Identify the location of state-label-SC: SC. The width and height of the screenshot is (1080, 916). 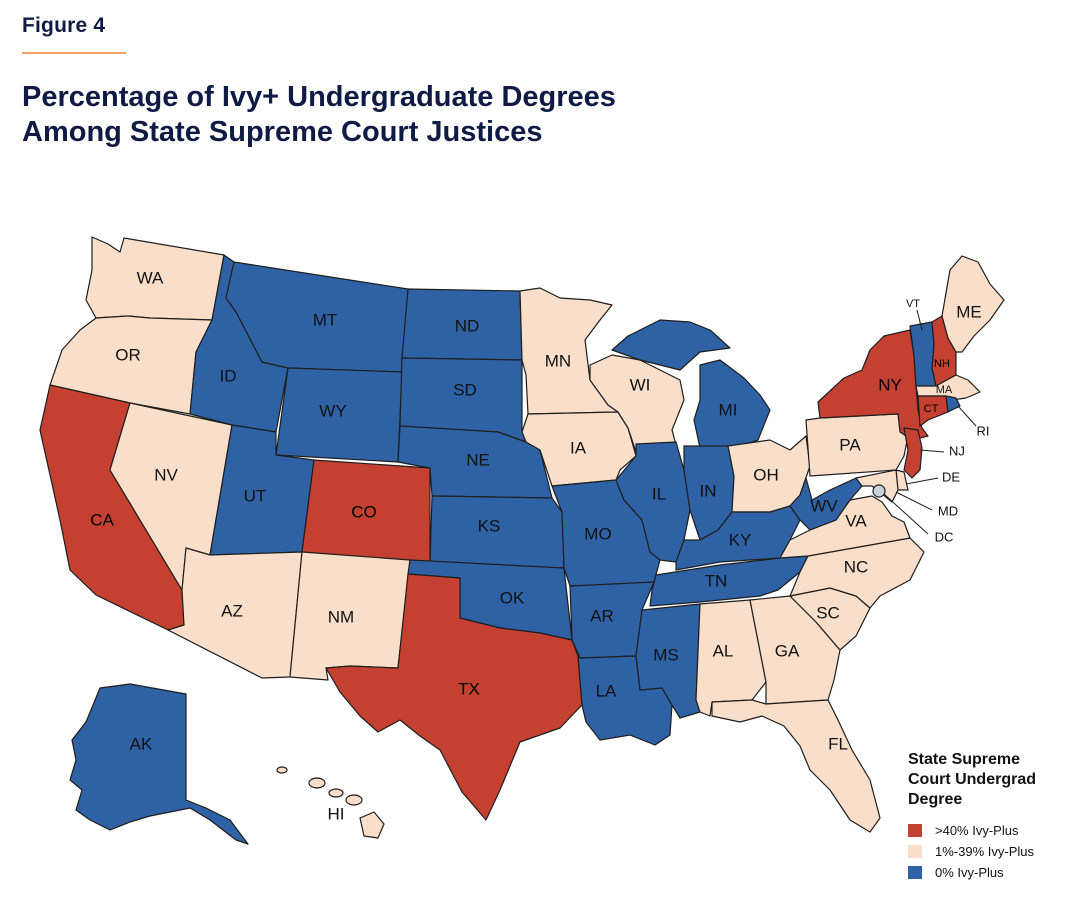
(828, 612).